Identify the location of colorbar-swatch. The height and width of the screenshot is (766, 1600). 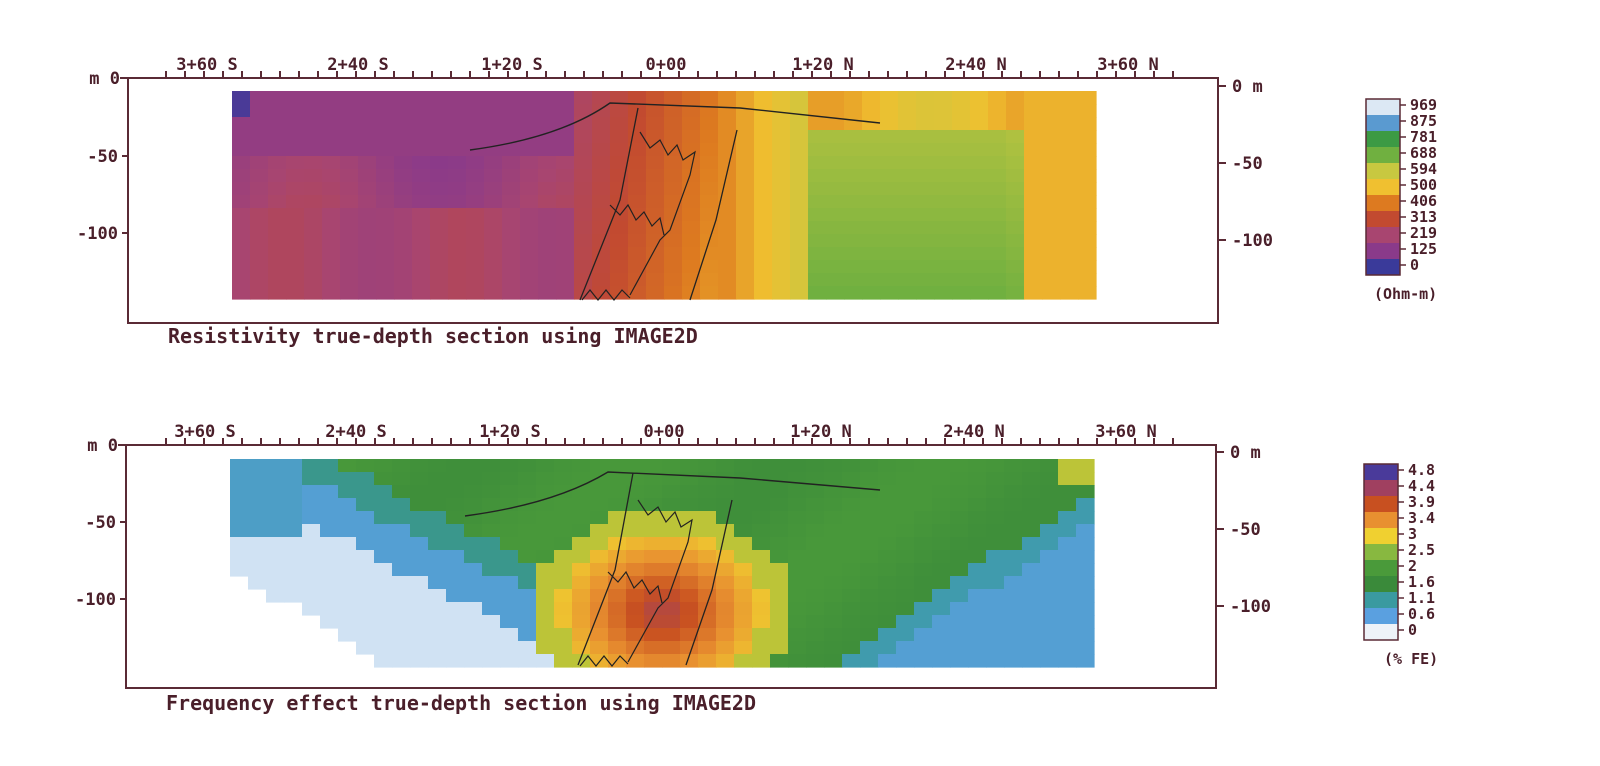
(1383, 187).